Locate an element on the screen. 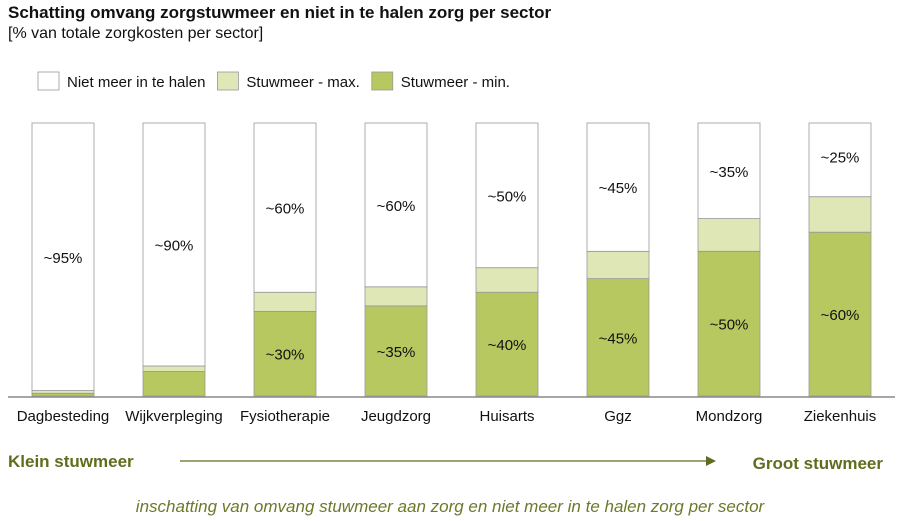 This screenshot has width=900, height=521. x-tick-label: Wijkverpleging is located at coordinates (174, 416).